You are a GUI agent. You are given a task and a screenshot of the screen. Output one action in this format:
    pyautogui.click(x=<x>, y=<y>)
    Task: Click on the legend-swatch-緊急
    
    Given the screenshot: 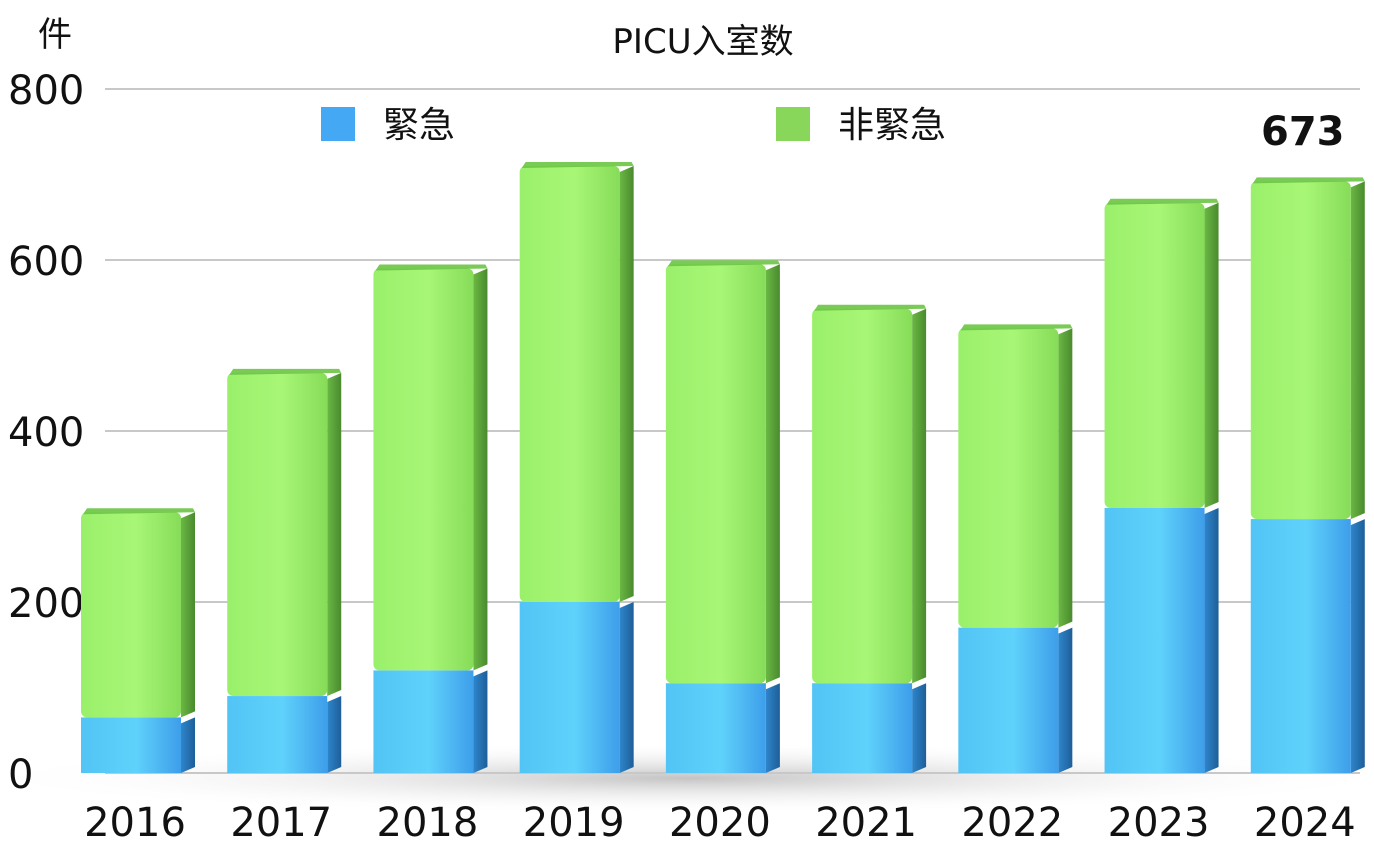 What is the action you would take?
    pyautogui.click(x=338, y=124)
    